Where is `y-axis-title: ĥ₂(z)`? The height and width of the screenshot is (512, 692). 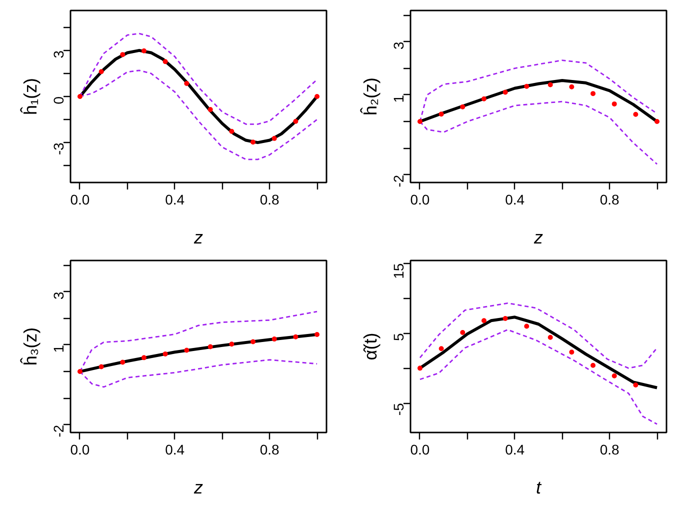 y-axis-title: ĥ₂(z) is located at coordinates (370, 96).